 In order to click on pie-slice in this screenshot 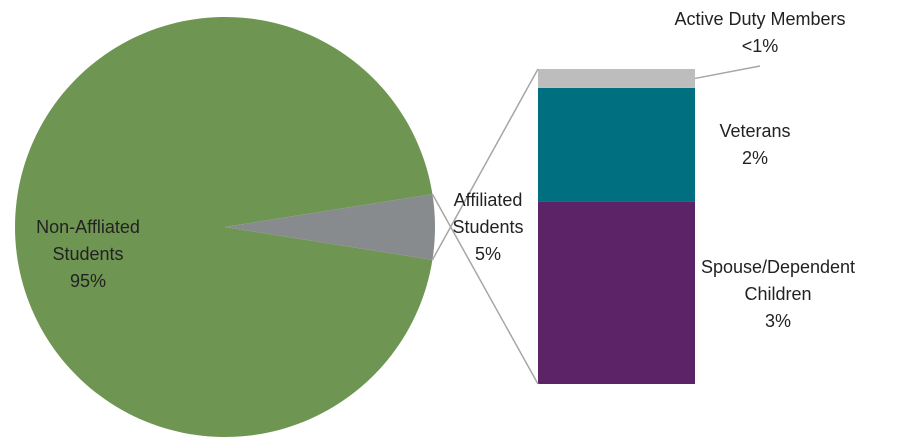, I will do `click(330, 227)`.